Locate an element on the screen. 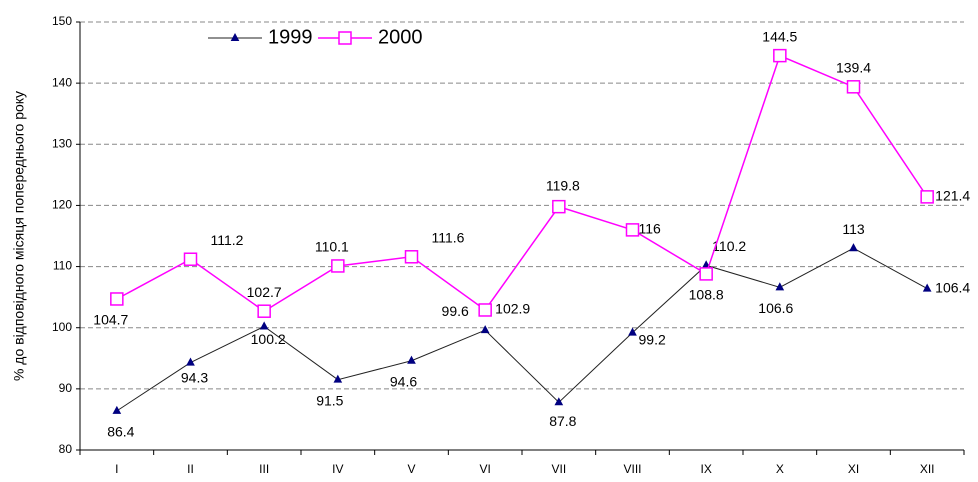 The image size is (978, 482). x-tick-label: X is located at coordinates (780, 469).